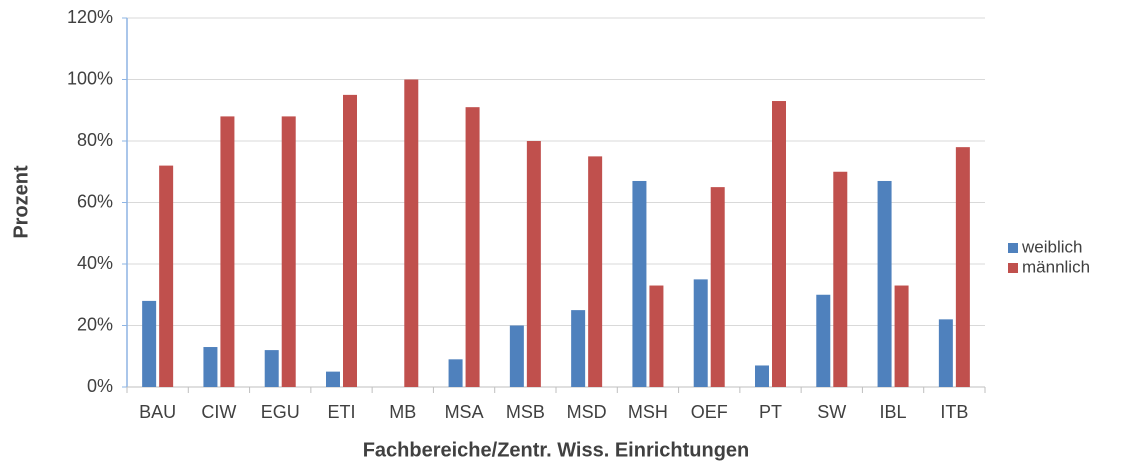 The height and width of the screenshot is (467, 1136). What do you see at coordinates (21, 202) in the screenshot?
I see `y-axis-title: Prozent` at bounding box center [21, 202].